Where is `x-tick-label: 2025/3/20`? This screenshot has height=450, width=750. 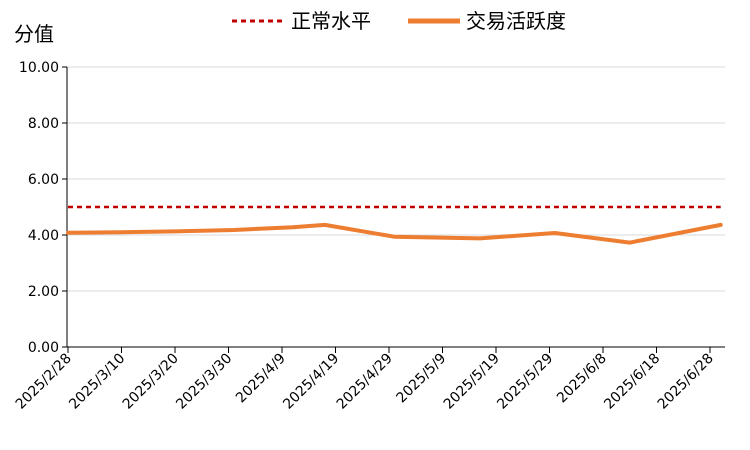 x-tick-label: 2025/3/20 is located at coordinates (151, 382).